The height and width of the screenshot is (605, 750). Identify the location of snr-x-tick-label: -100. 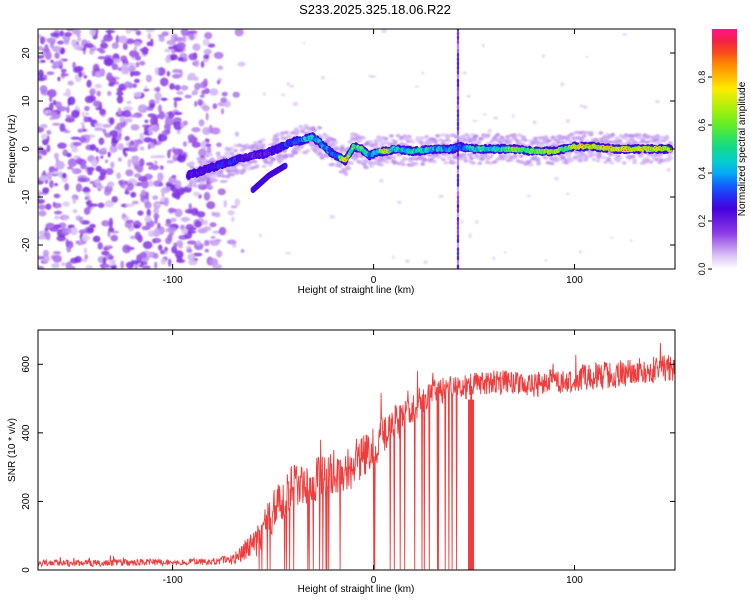
(173, 580).